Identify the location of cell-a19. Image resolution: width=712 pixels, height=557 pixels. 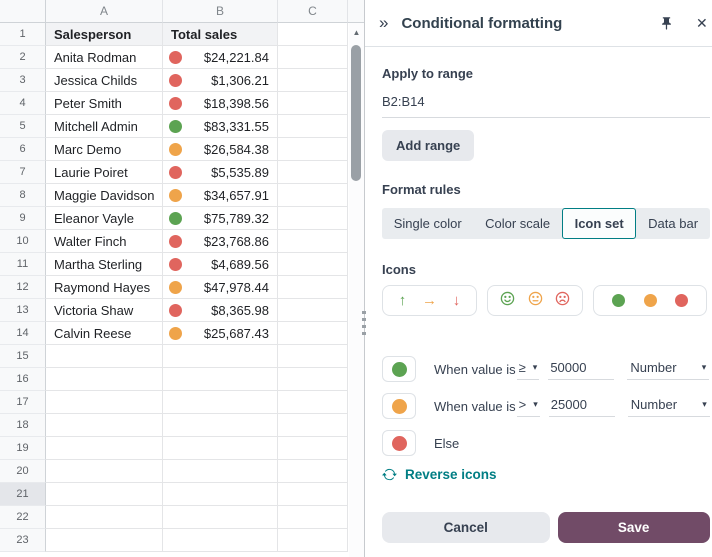
(104, 448).